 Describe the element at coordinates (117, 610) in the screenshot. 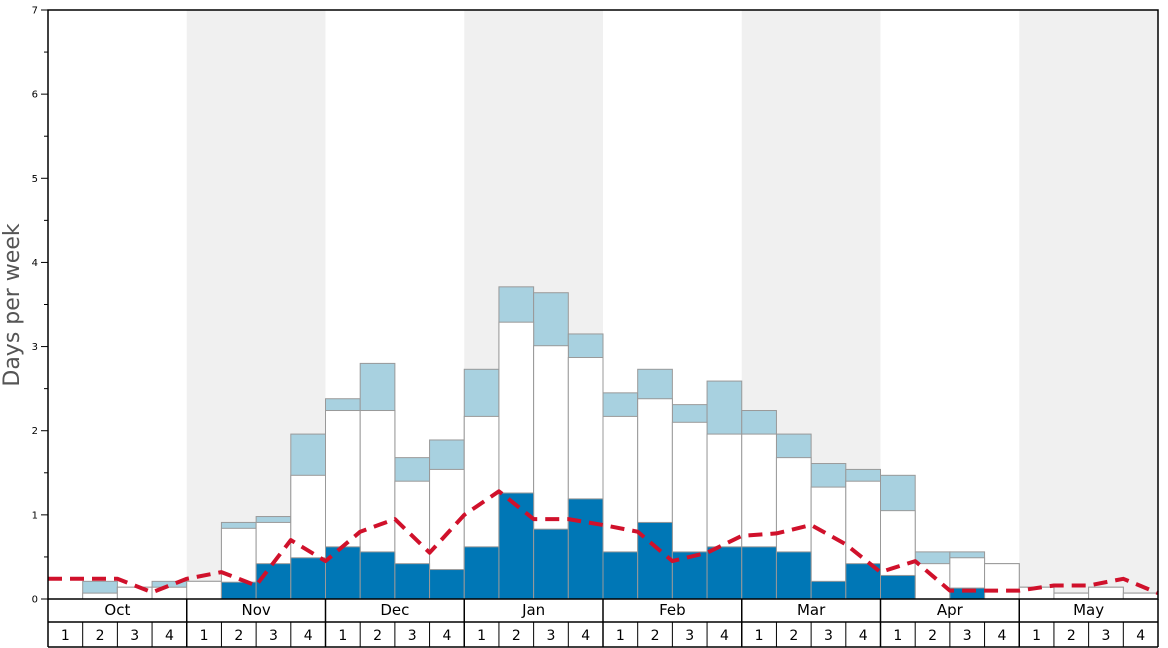

I see `month-label-oct: Oct` at that location.